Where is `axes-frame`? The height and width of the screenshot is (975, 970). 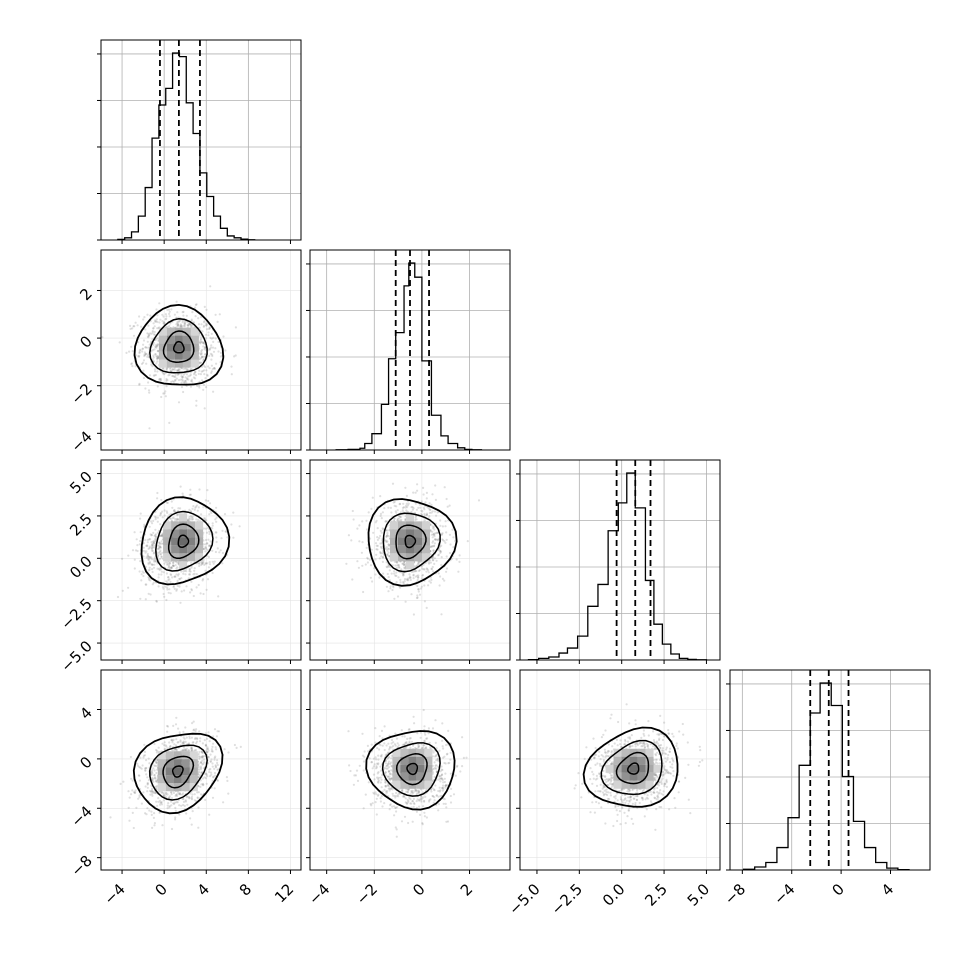
axes-frame is located at coordinates (620, 560).